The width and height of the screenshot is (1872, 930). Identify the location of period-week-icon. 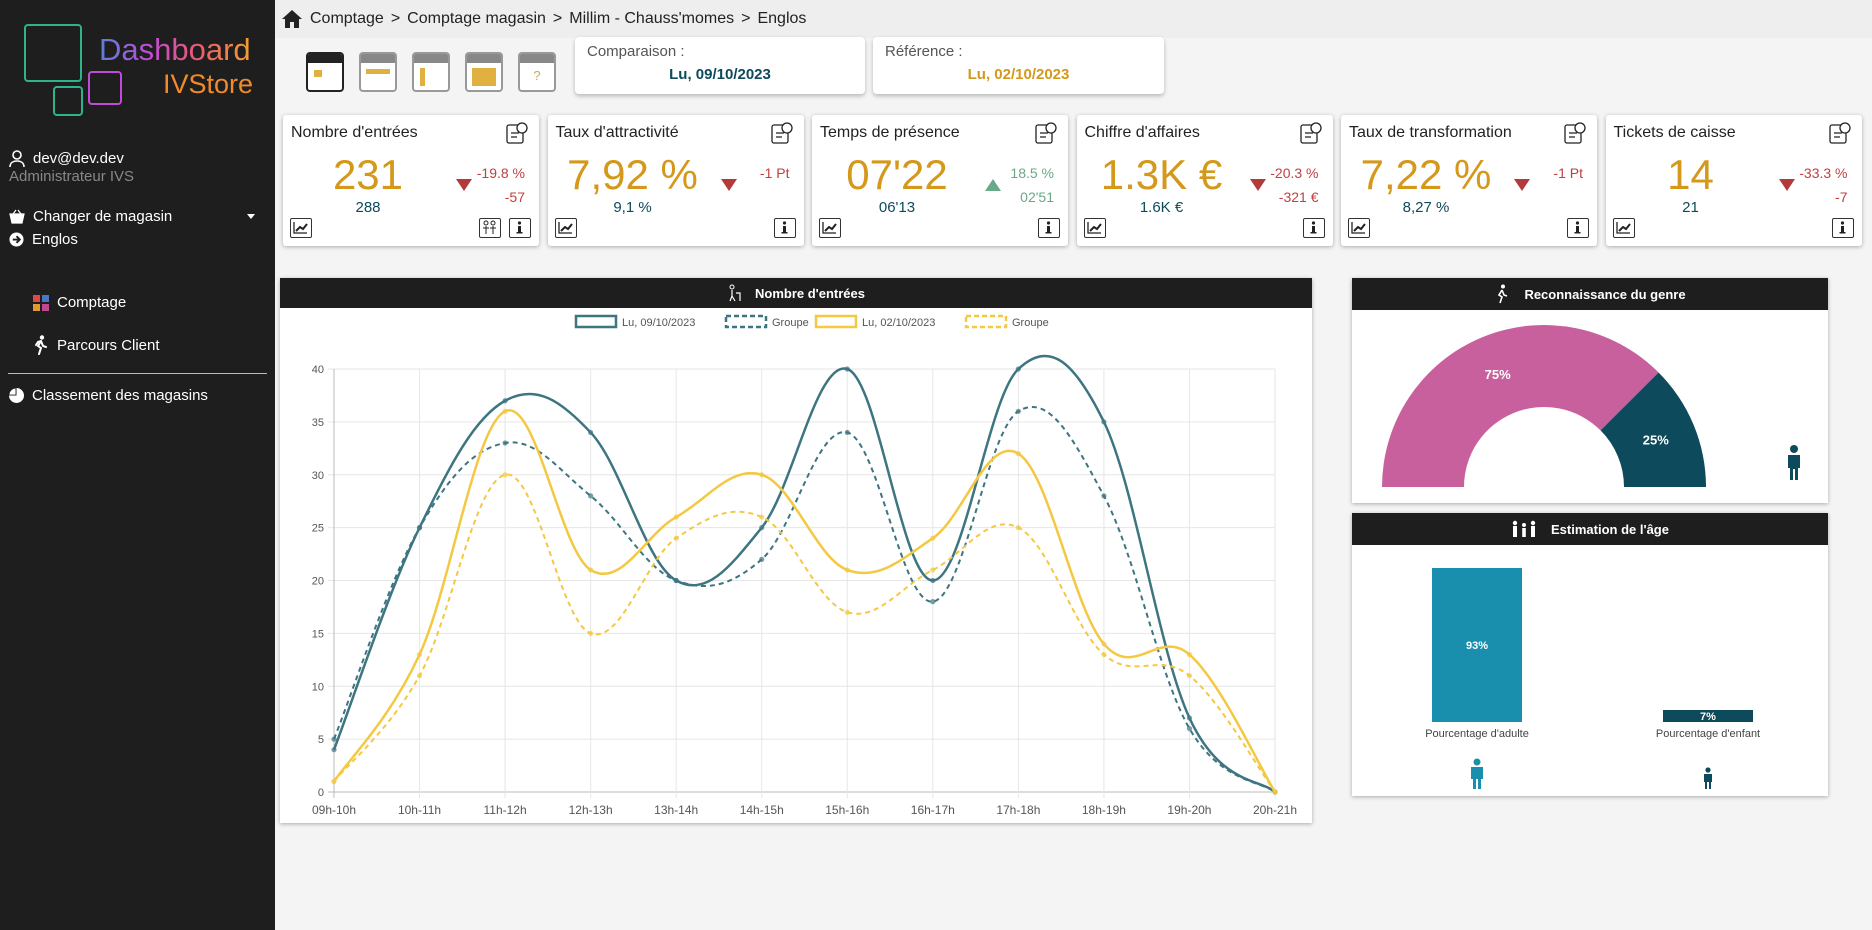
(378, 72).